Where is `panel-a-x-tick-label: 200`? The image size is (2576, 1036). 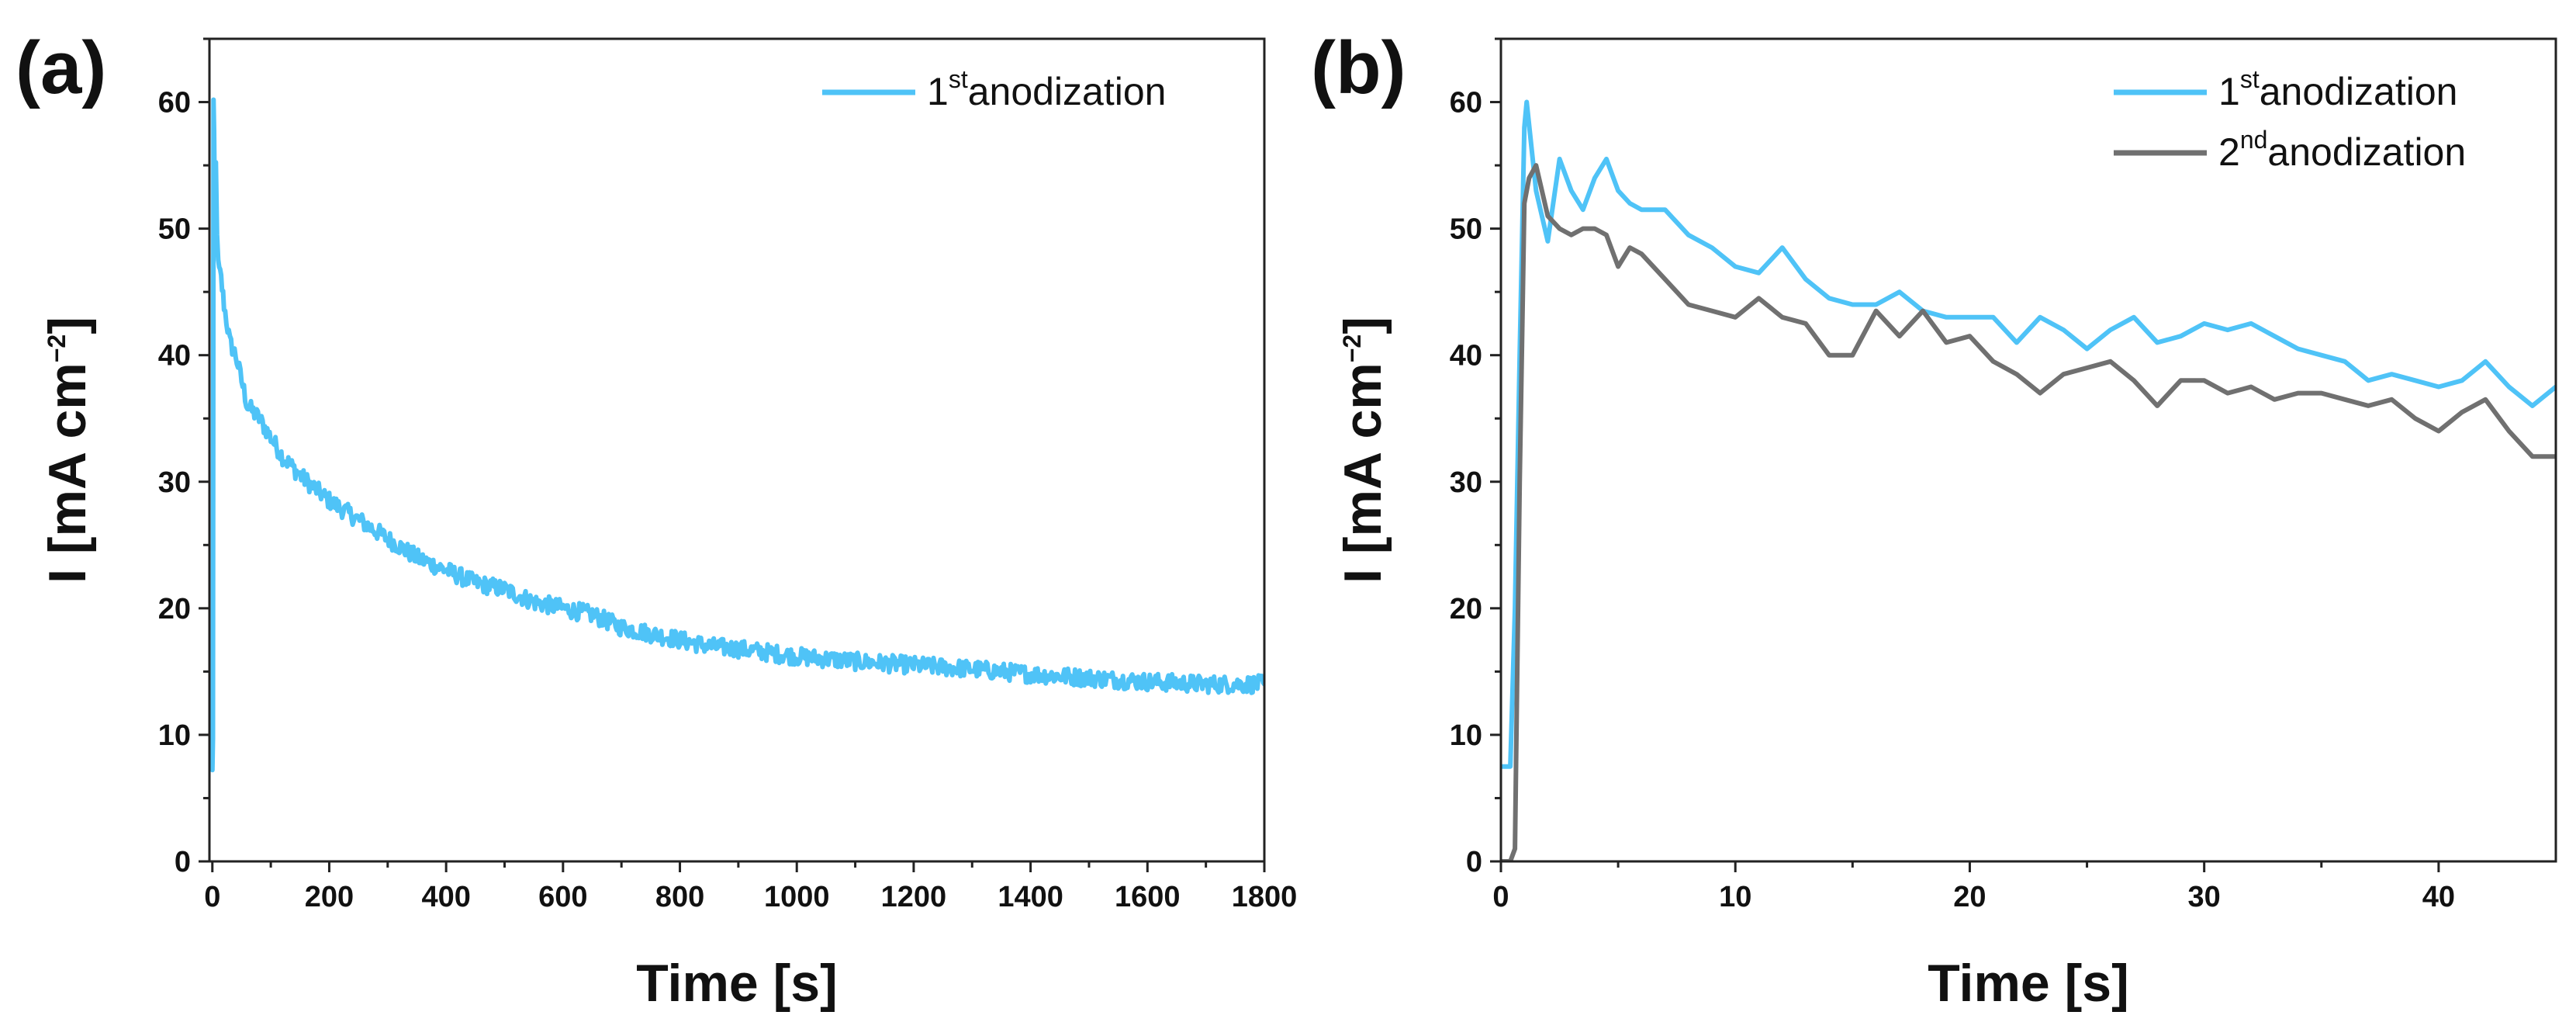 panel-a-x-tick-label: 200 is located at coordinates (329, 897).